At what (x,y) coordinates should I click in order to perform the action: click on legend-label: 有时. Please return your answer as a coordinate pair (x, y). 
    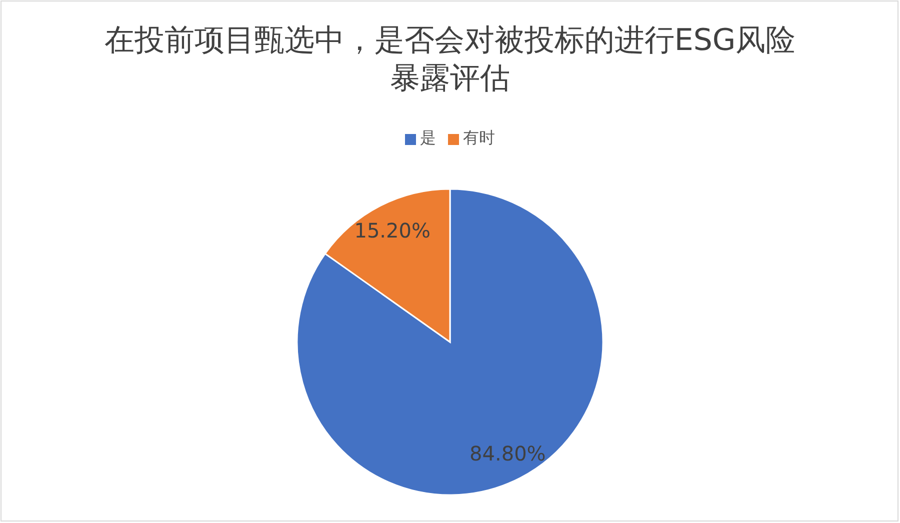
    Looking at the image, I should click on (479, 137).